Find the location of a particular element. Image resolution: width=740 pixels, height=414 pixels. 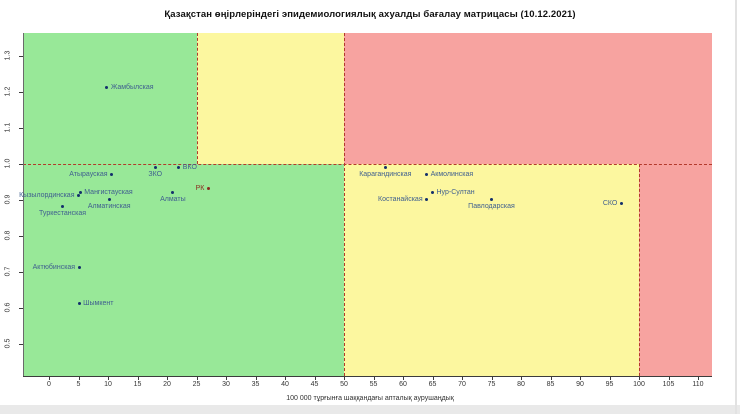

x-axis-tick-label: 35 is located at coordinates (255, 384).